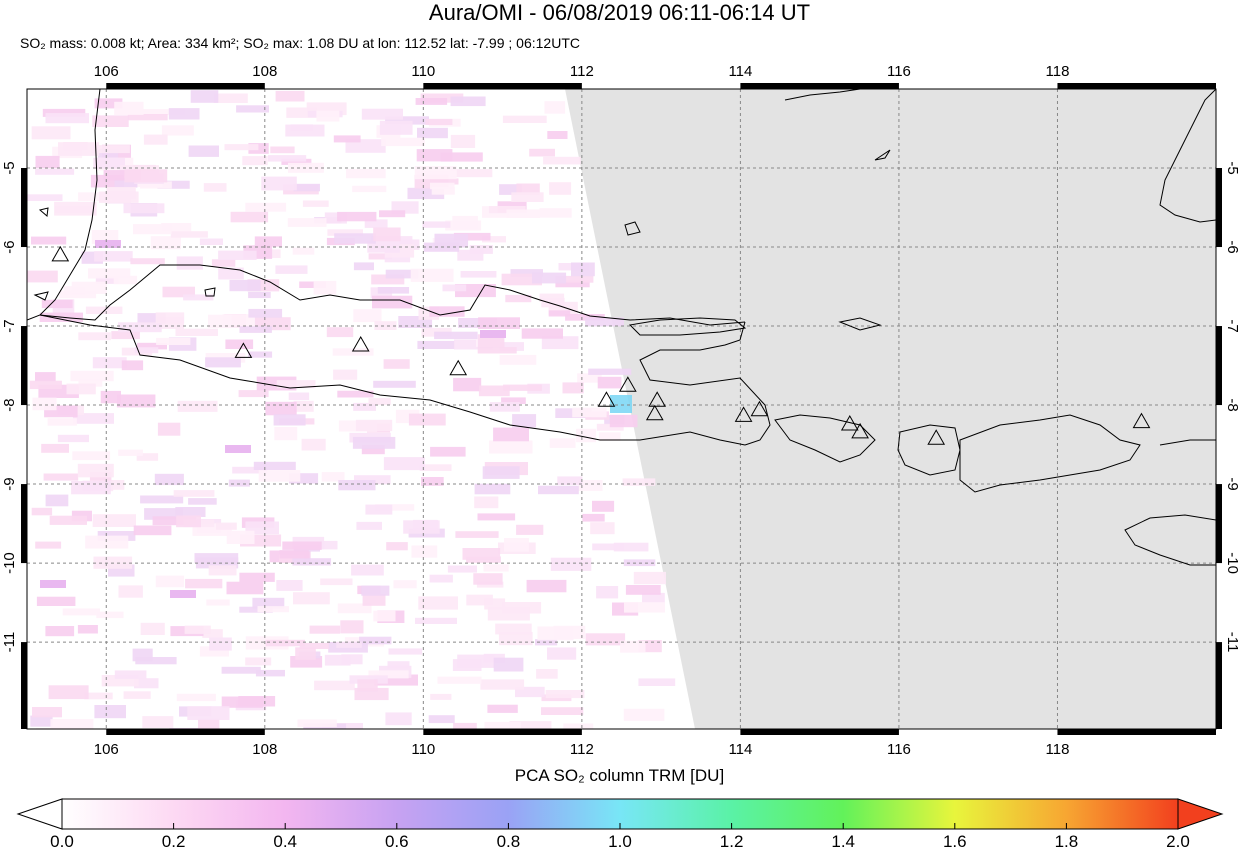 This screenshot has width=1239, height=855. Describe the element at coordinates (1231, 167) in the screenshot. I see `lat-tick-label: -5` at that location.